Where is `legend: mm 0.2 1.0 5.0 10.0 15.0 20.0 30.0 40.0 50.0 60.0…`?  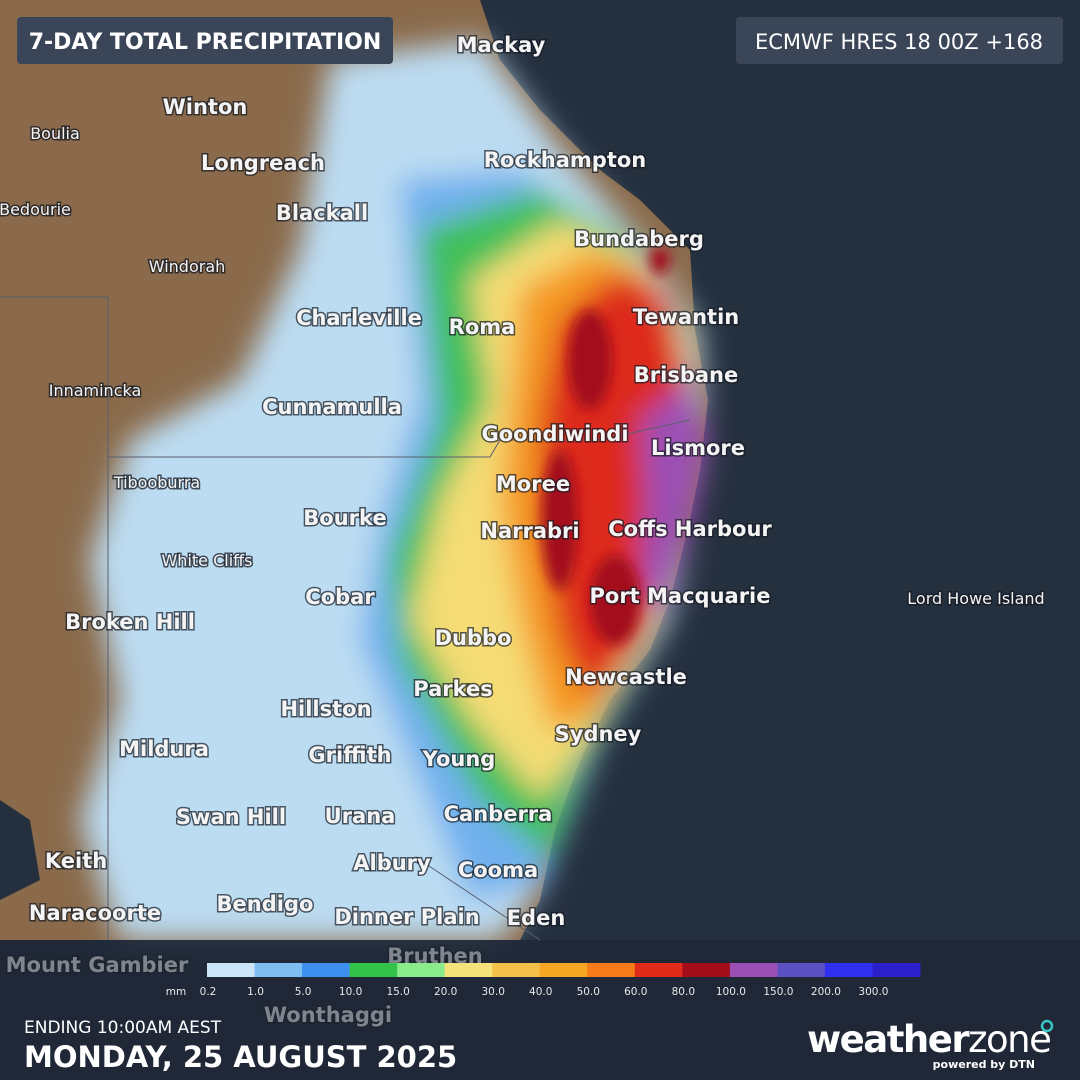 legend: mm 0.2 1.0 5.0 10.0 15.0 20.0 30.0 40.0 50.0 60.0… is located at coordinates (543, 980).